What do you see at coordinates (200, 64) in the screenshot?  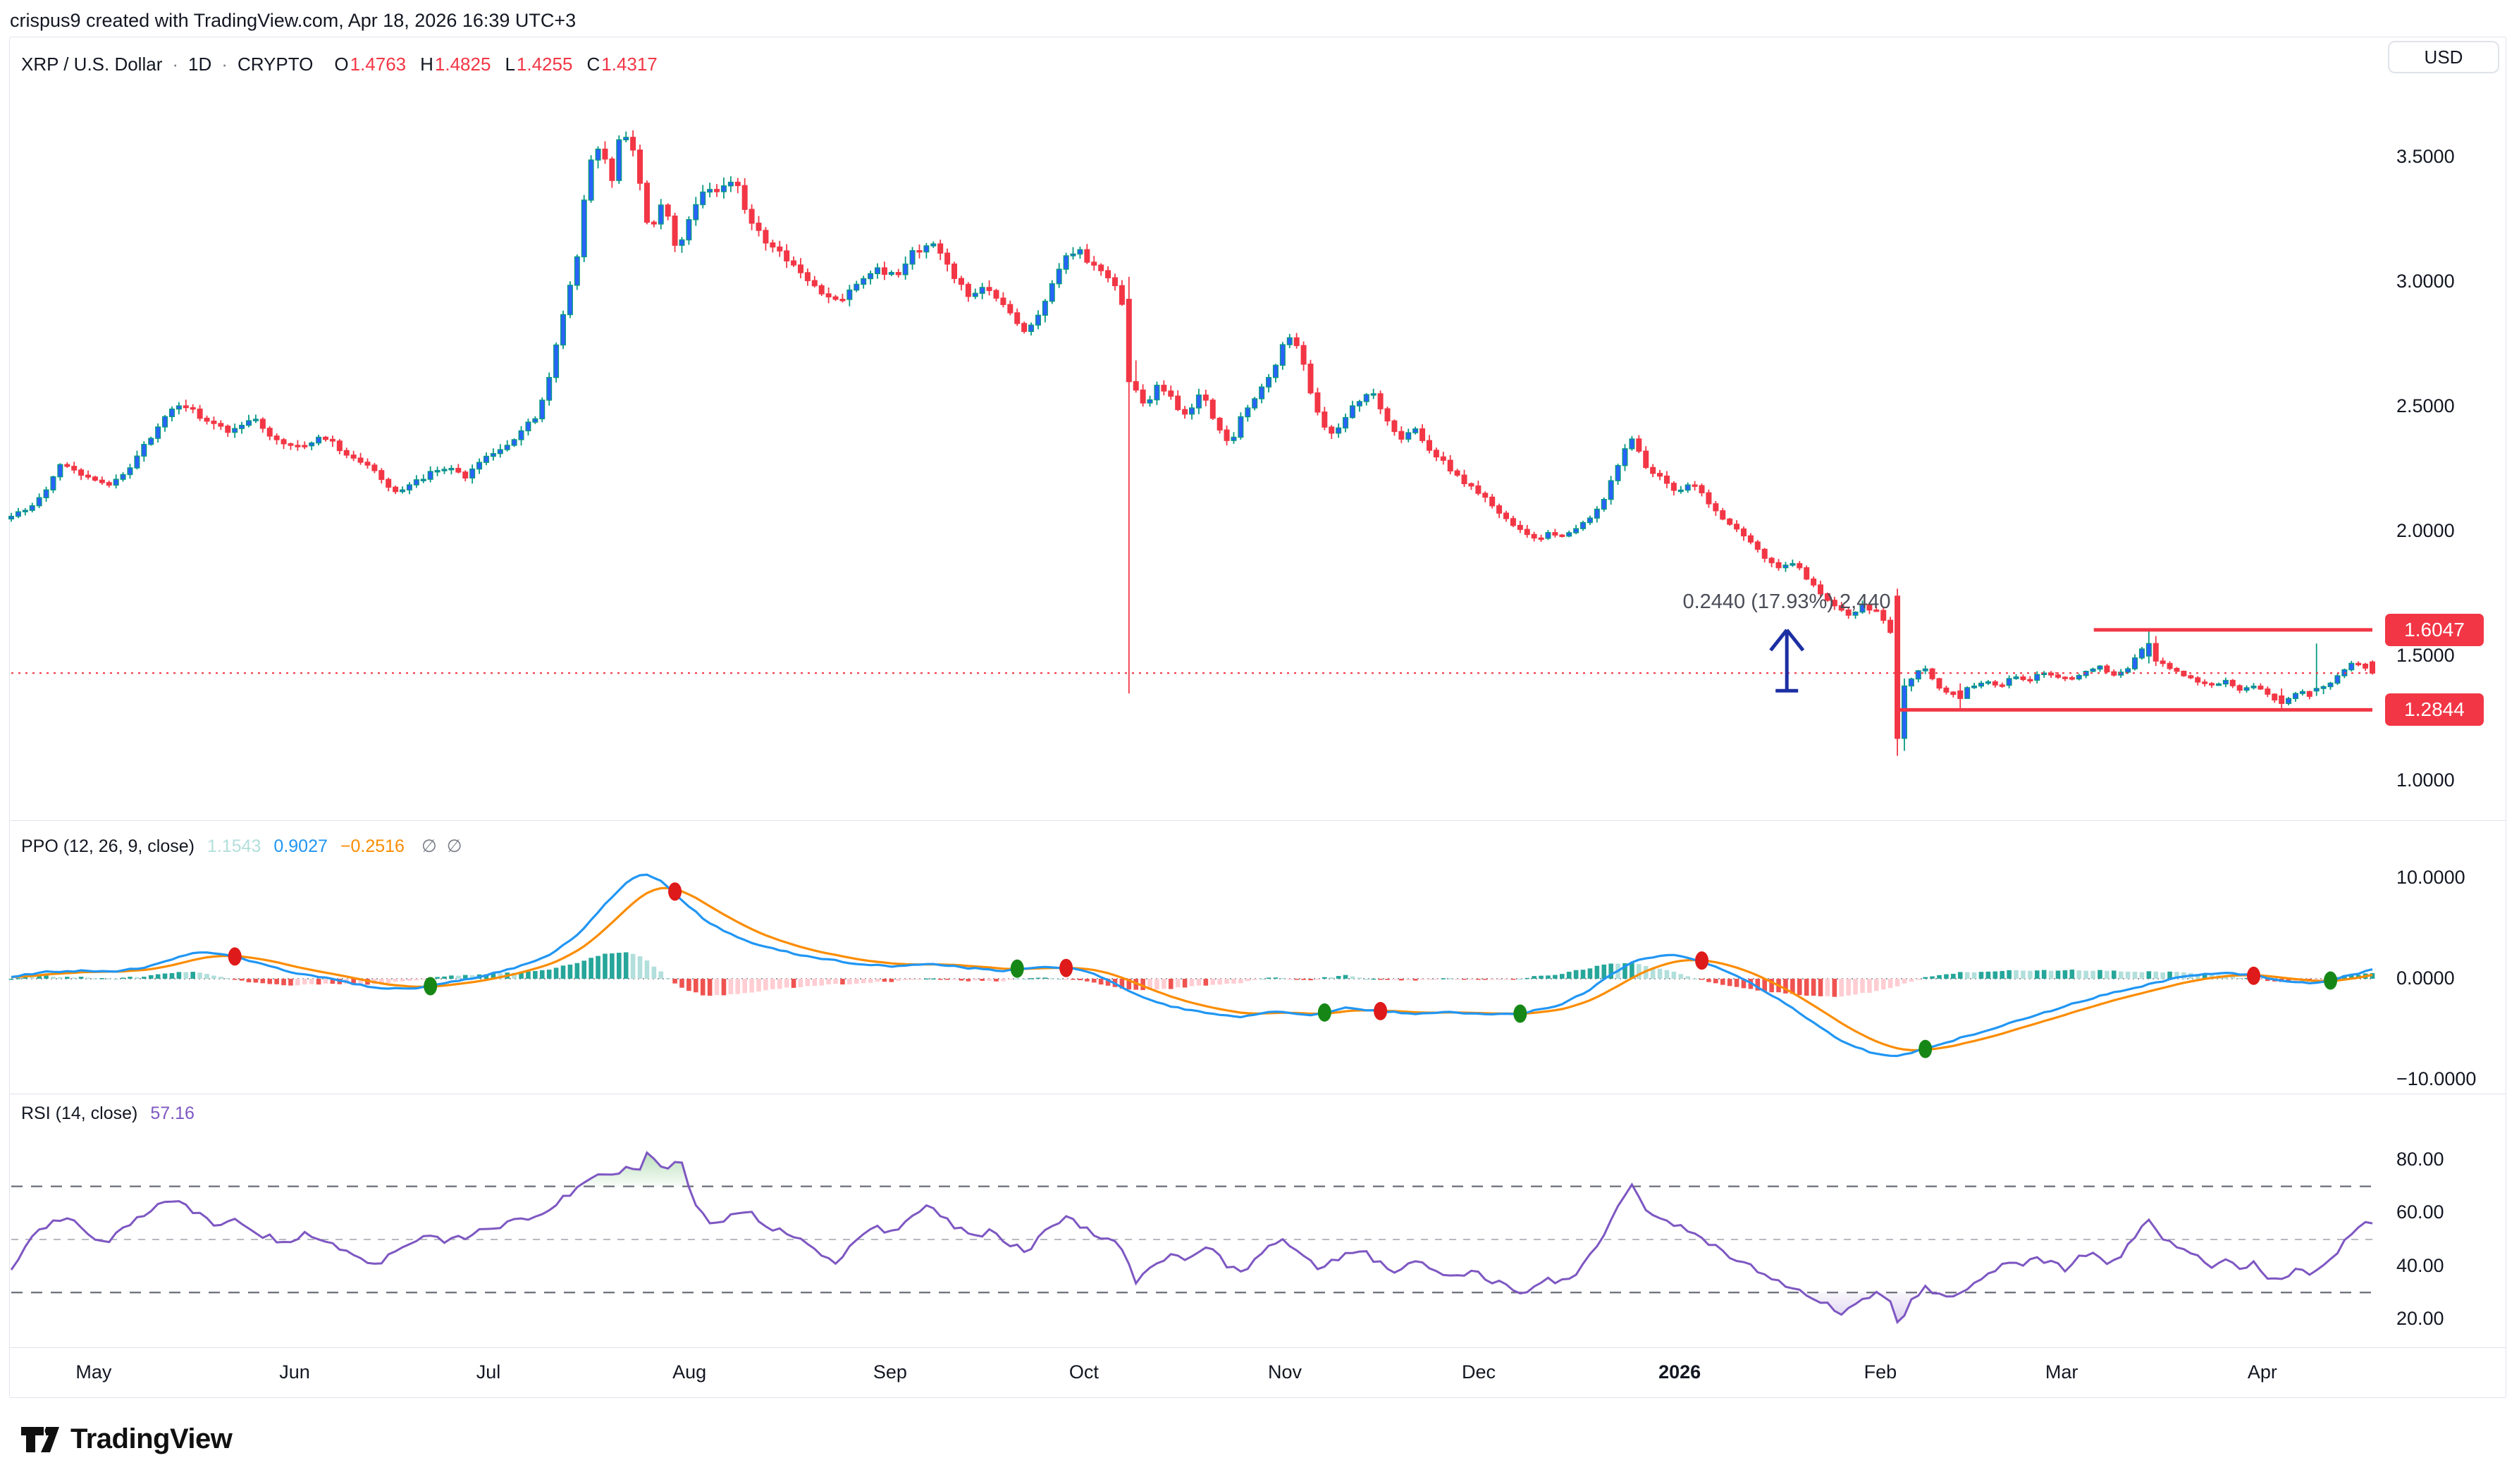 I see `interval-label: 1D` at bounding box center [200, 64].